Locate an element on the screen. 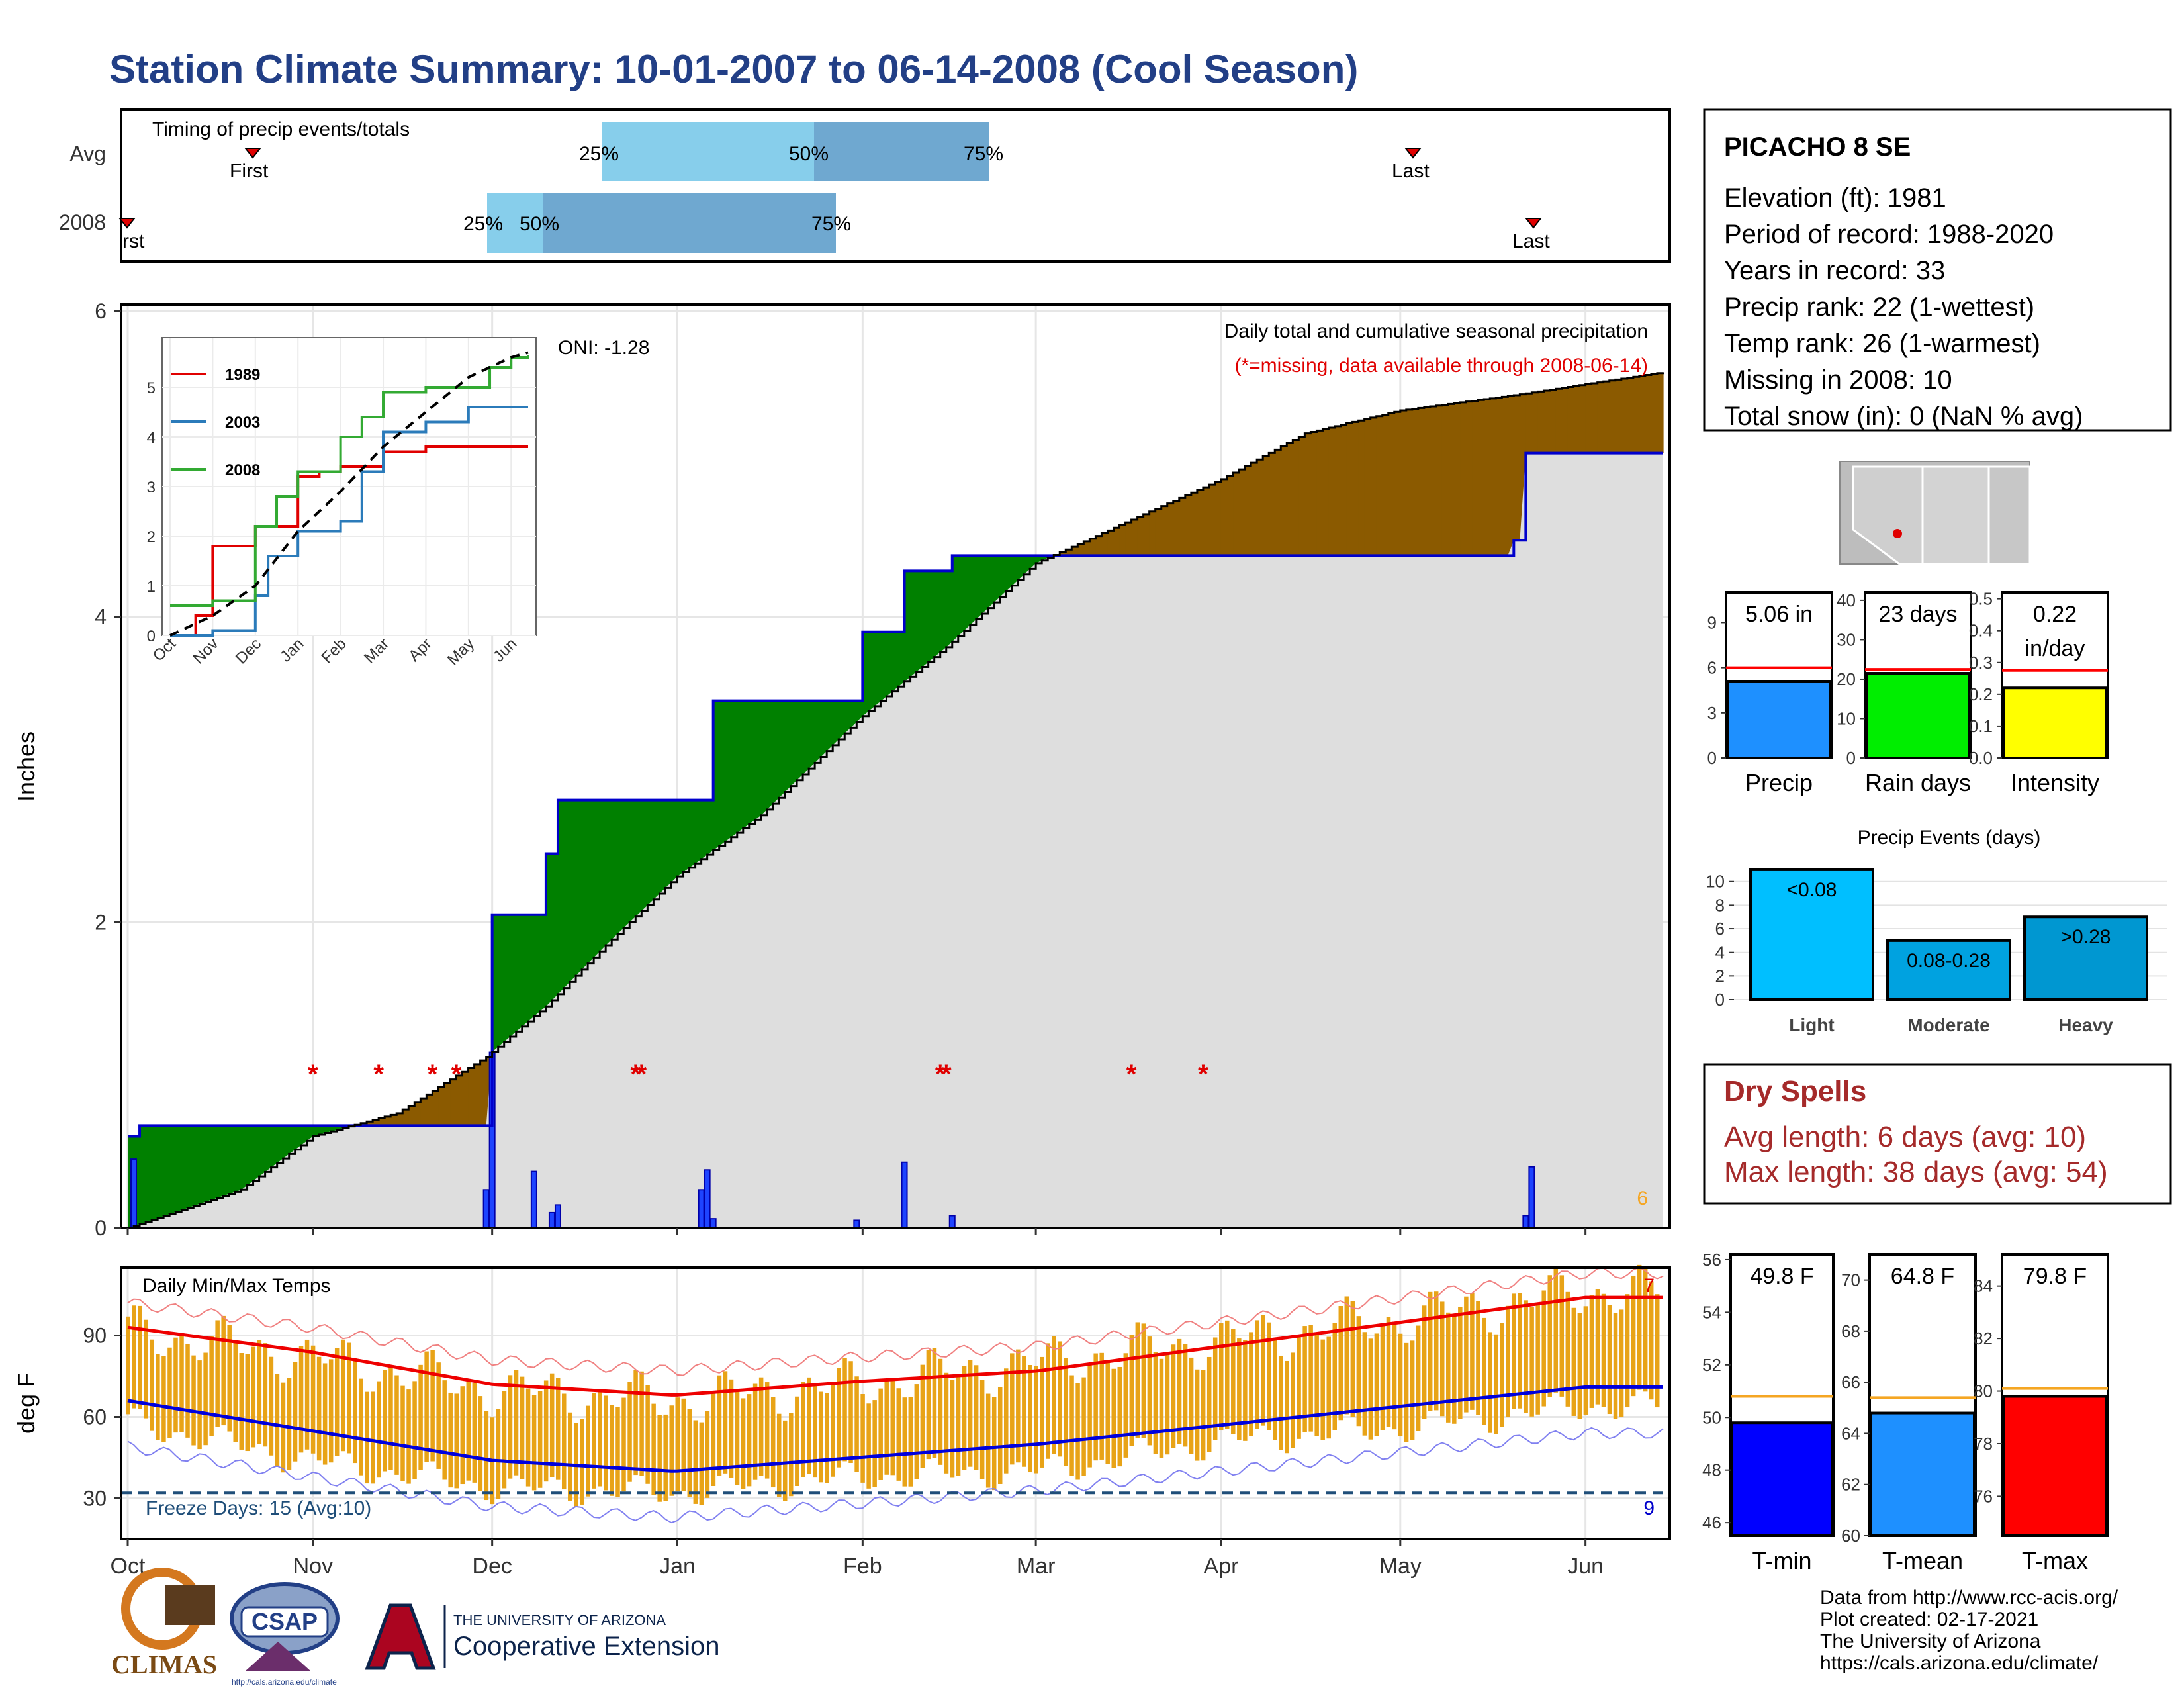 Image resolution: width=2184 pixels, height=1688 pixels. climas-wordmark: CLIMAS is located at coordinates (164, 1664).